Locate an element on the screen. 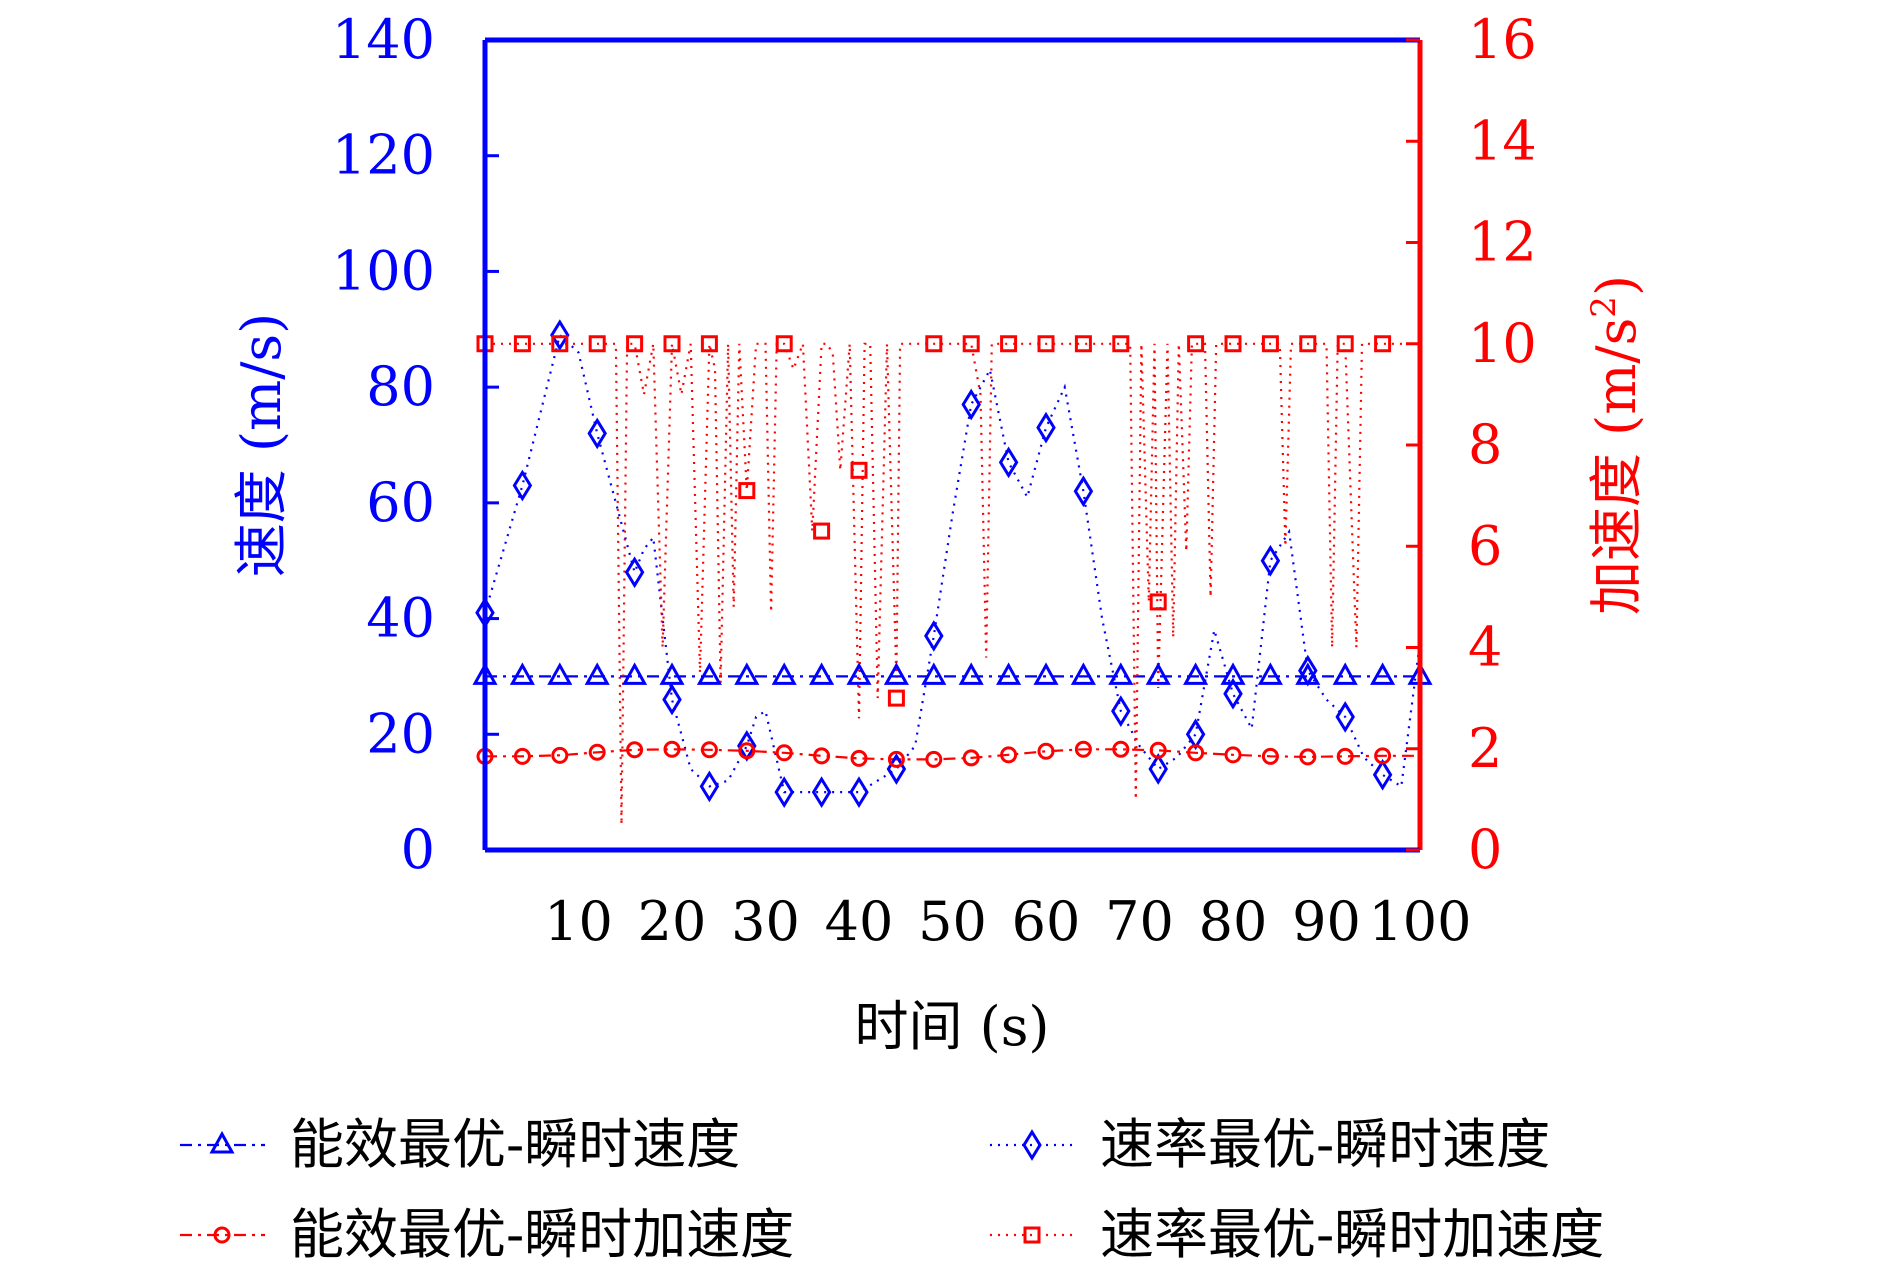 Image resolution: width=1890 pixels, height=1276 pixels. y-right-tick-label: 14 is located at coordinates (1502, 140).